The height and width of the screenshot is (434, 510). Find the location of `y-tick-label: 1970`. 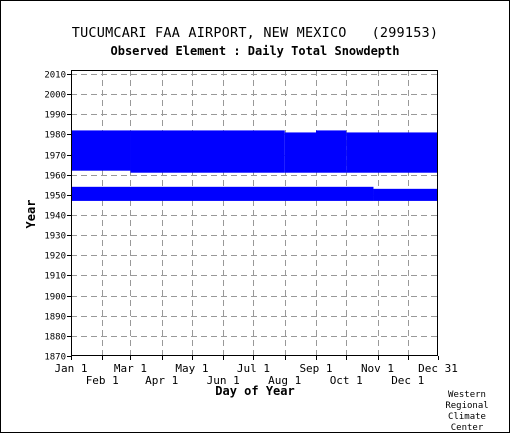

y-tick-label: 1970 is located at coordinates (55, 157).